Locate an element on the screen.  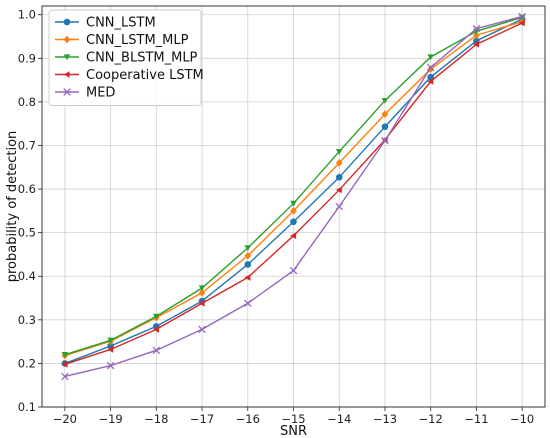
legend-label: MED is located at coordinates (100, 93).